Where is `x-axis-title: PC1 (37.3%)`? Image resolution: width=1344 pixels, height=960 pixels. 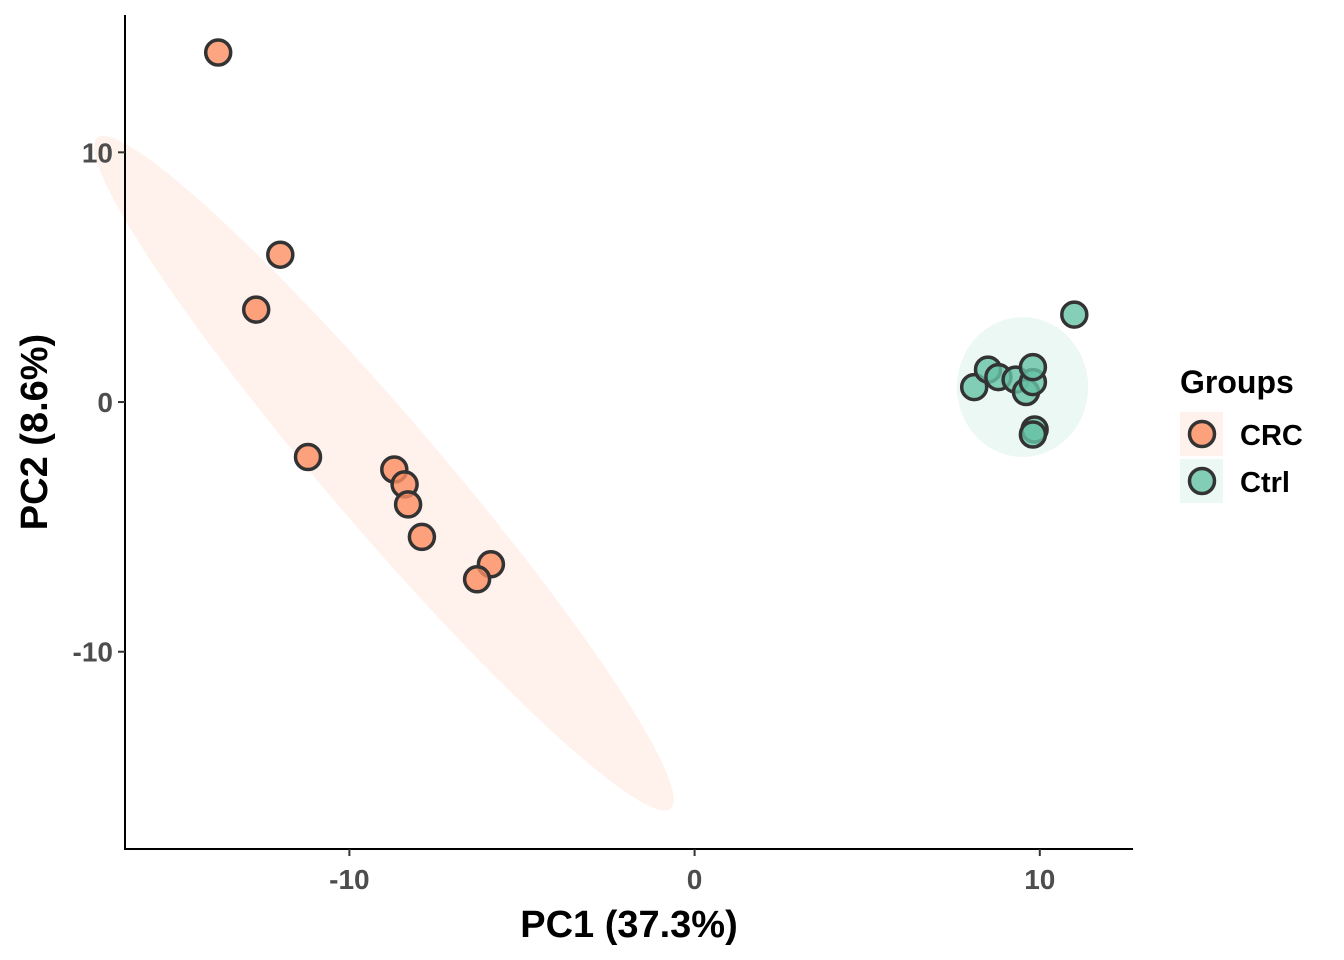 x-axis-title: PC1 (37.3%) is located at coordinates (629, 925).